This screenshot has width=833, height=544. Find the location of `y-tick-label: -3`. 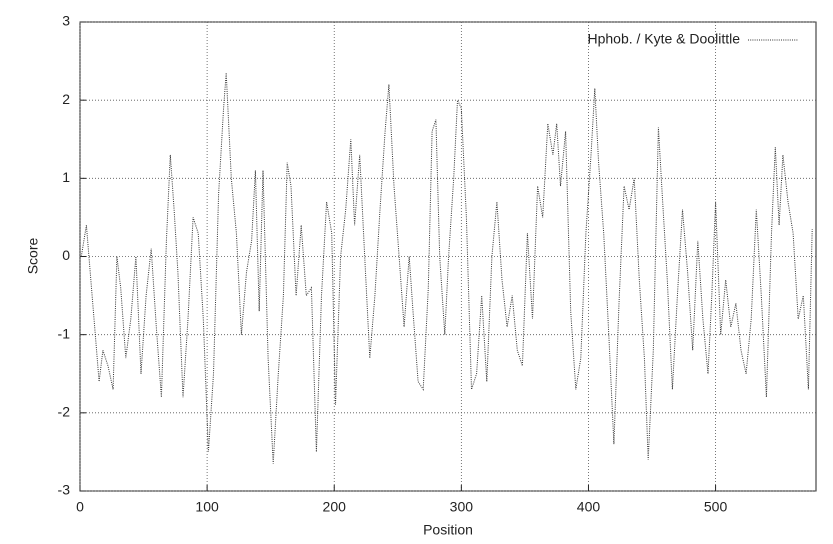

y-tick-label: -3 is located at coordinates (64, 490).